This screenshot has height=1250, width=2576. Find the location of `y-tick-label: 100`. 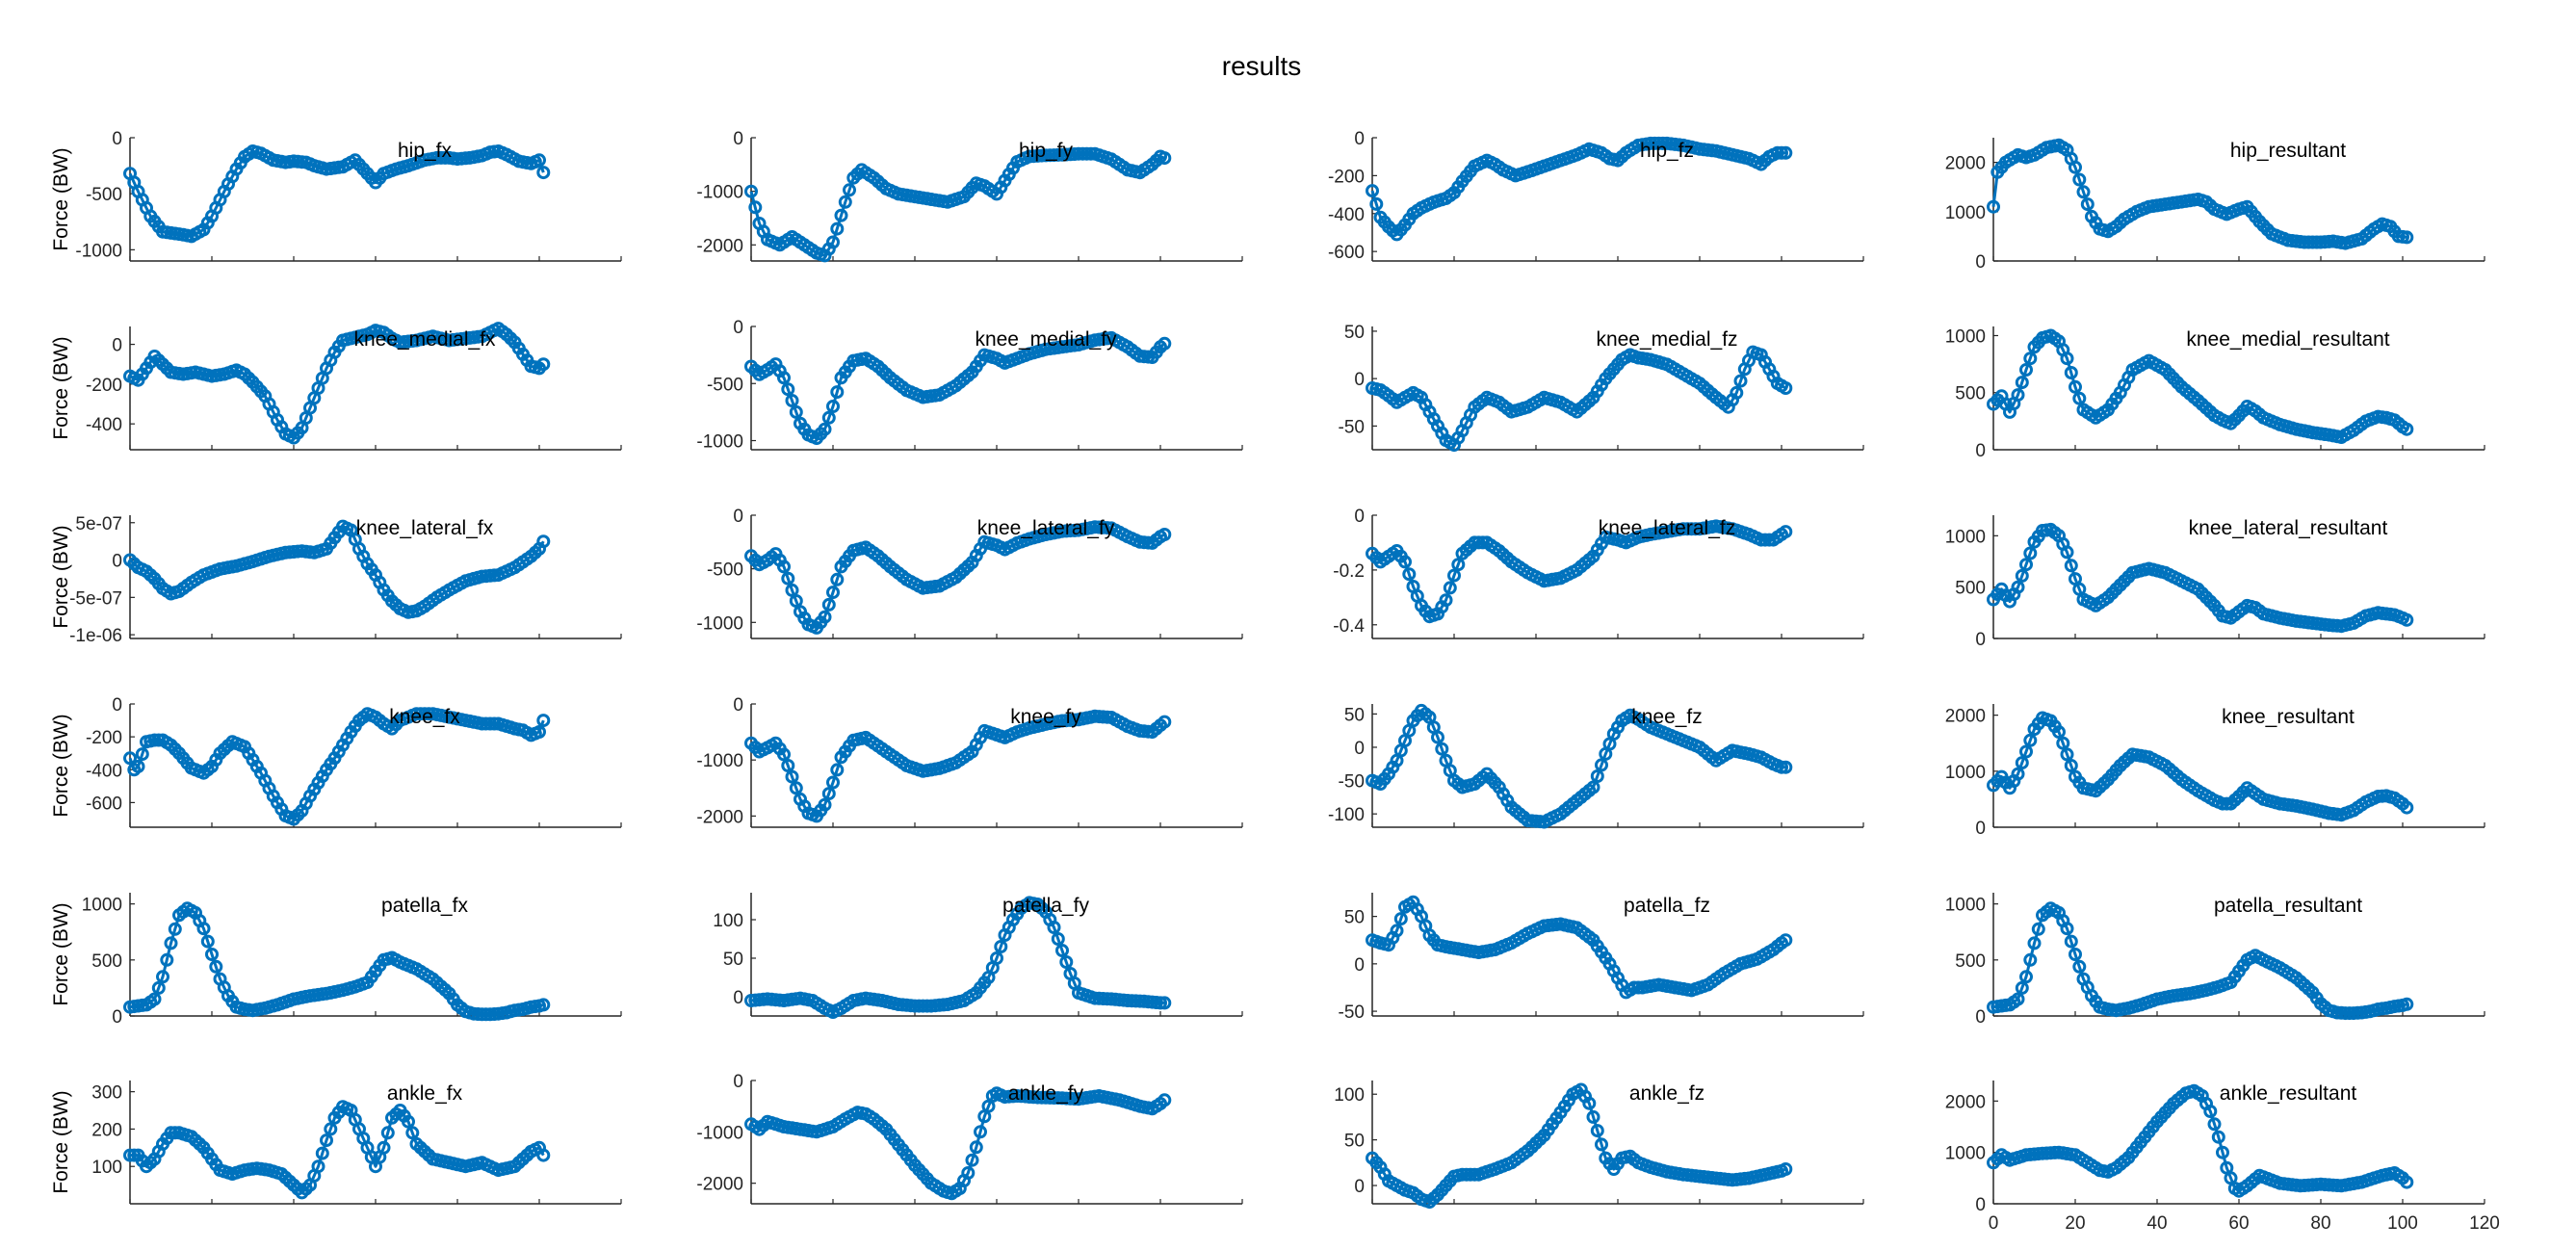

y-tick-label: 100 is located at coordinates (1349, 1095).